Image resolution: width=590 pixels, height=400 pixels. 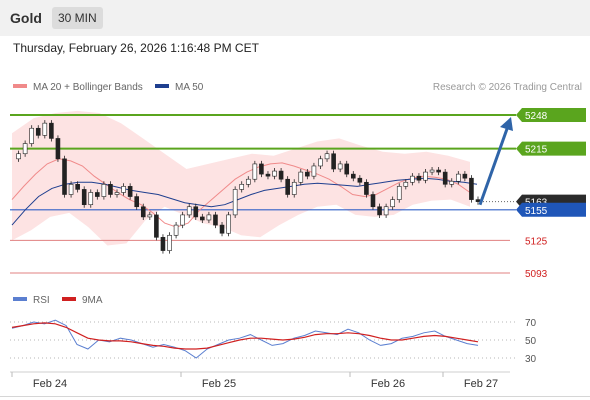 I want to click on bottom-border, so click(x=295, y=396).